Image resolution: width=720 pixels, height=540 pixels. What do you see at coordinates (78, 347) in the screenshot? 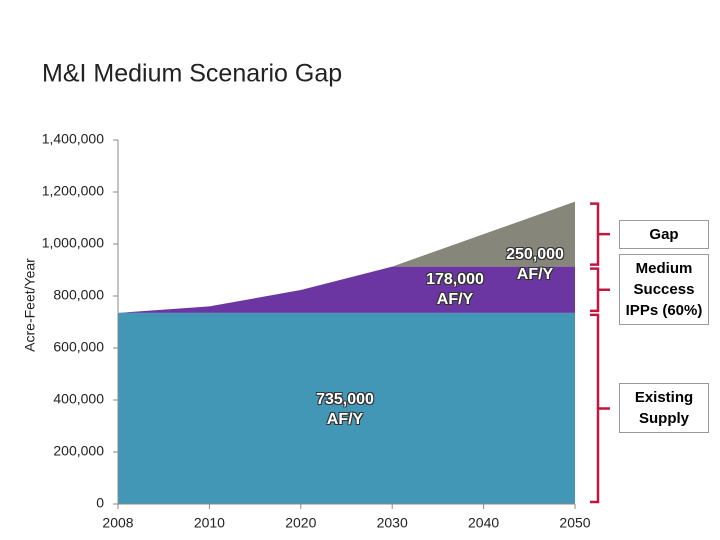
I see `y-tick-label: 600,000` at bounding box center [78, 347].